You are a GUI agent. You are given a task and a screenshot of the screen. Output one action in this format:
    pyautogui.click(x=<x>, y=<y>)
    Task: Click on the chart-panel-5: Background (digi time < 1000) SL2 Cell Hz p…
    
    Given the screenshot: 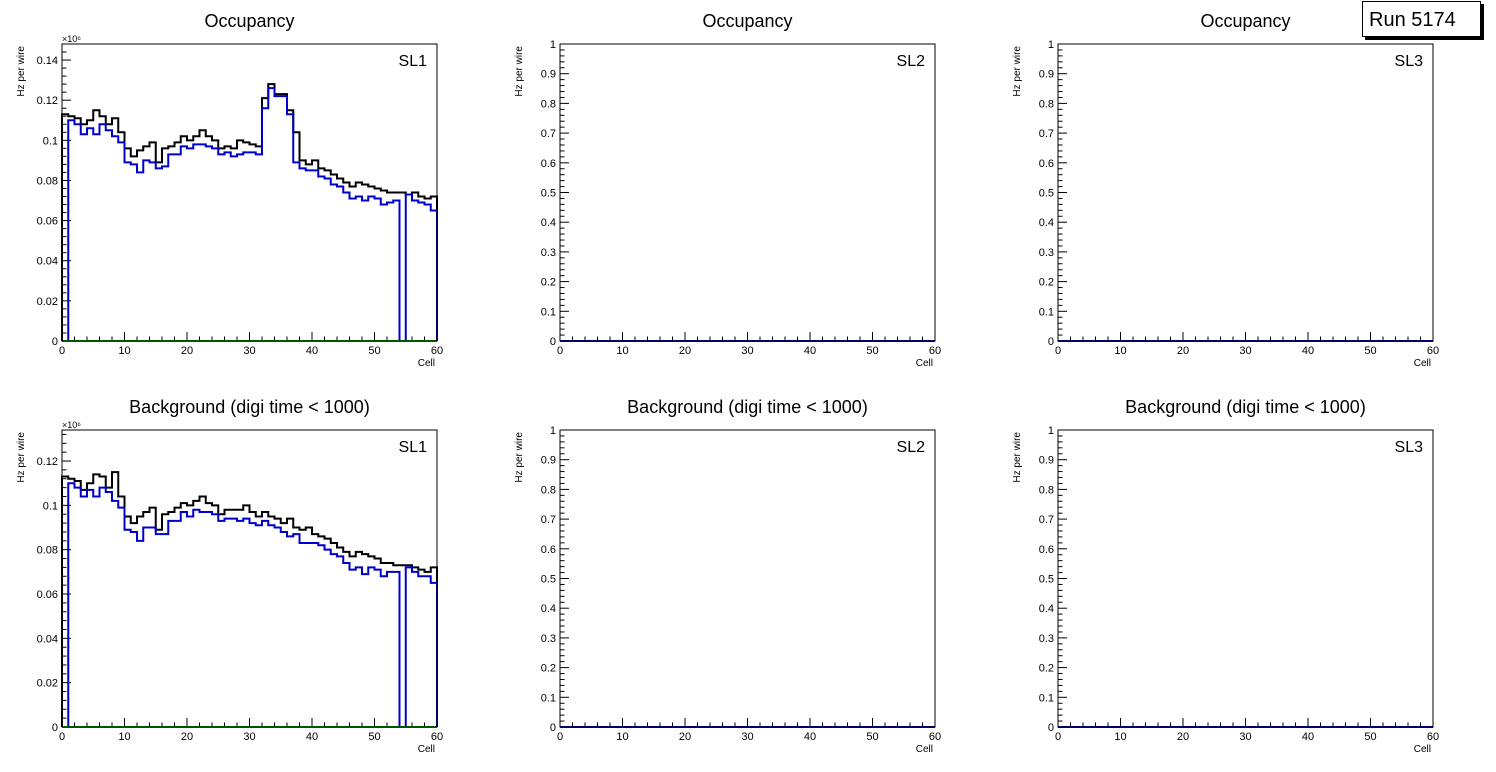 What is the action you would take?
    pyautogui.click(x=727, y=576)
    